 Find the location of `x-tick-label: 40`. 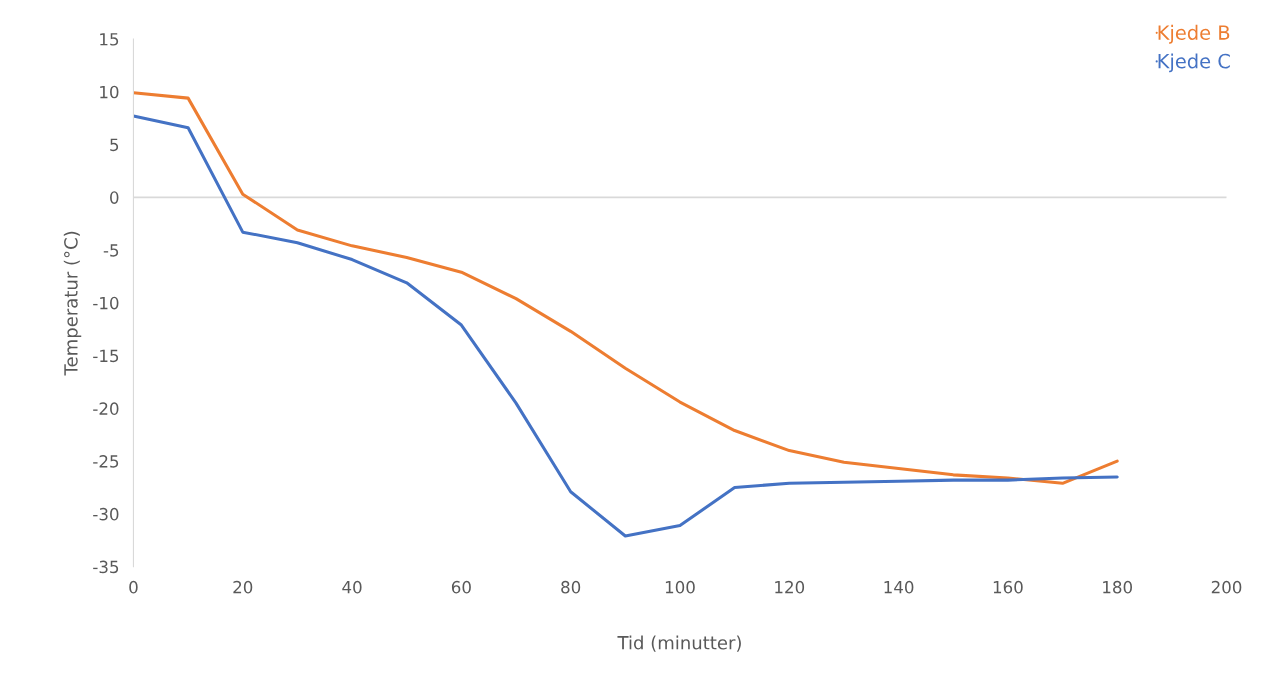

x-tick-label: 40 is located at coordinates (352, 587).